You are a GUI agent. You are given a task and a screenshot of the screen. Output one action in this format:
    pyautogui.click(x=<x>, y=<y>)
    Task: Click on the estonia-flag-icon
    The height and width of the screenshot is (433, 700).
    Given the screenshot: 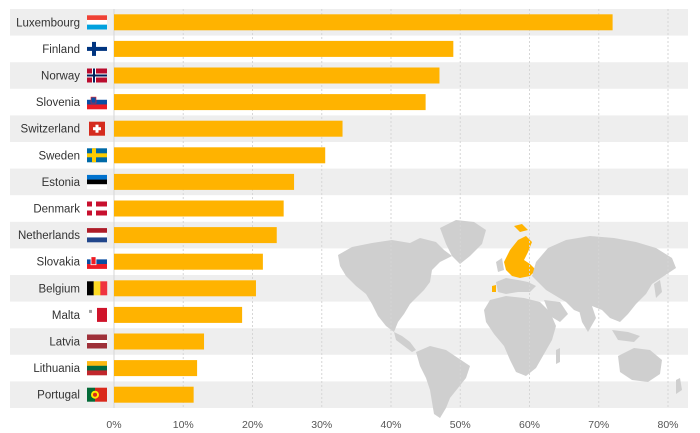 What is the action you would take?
    pyautogui.click(x=97, y=182)
    